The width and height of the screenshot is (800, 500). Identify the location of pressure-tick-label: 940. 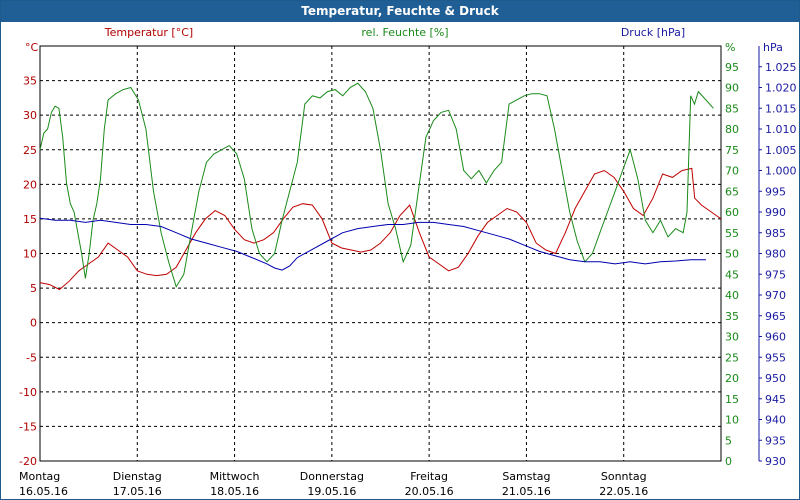
(775, 420).